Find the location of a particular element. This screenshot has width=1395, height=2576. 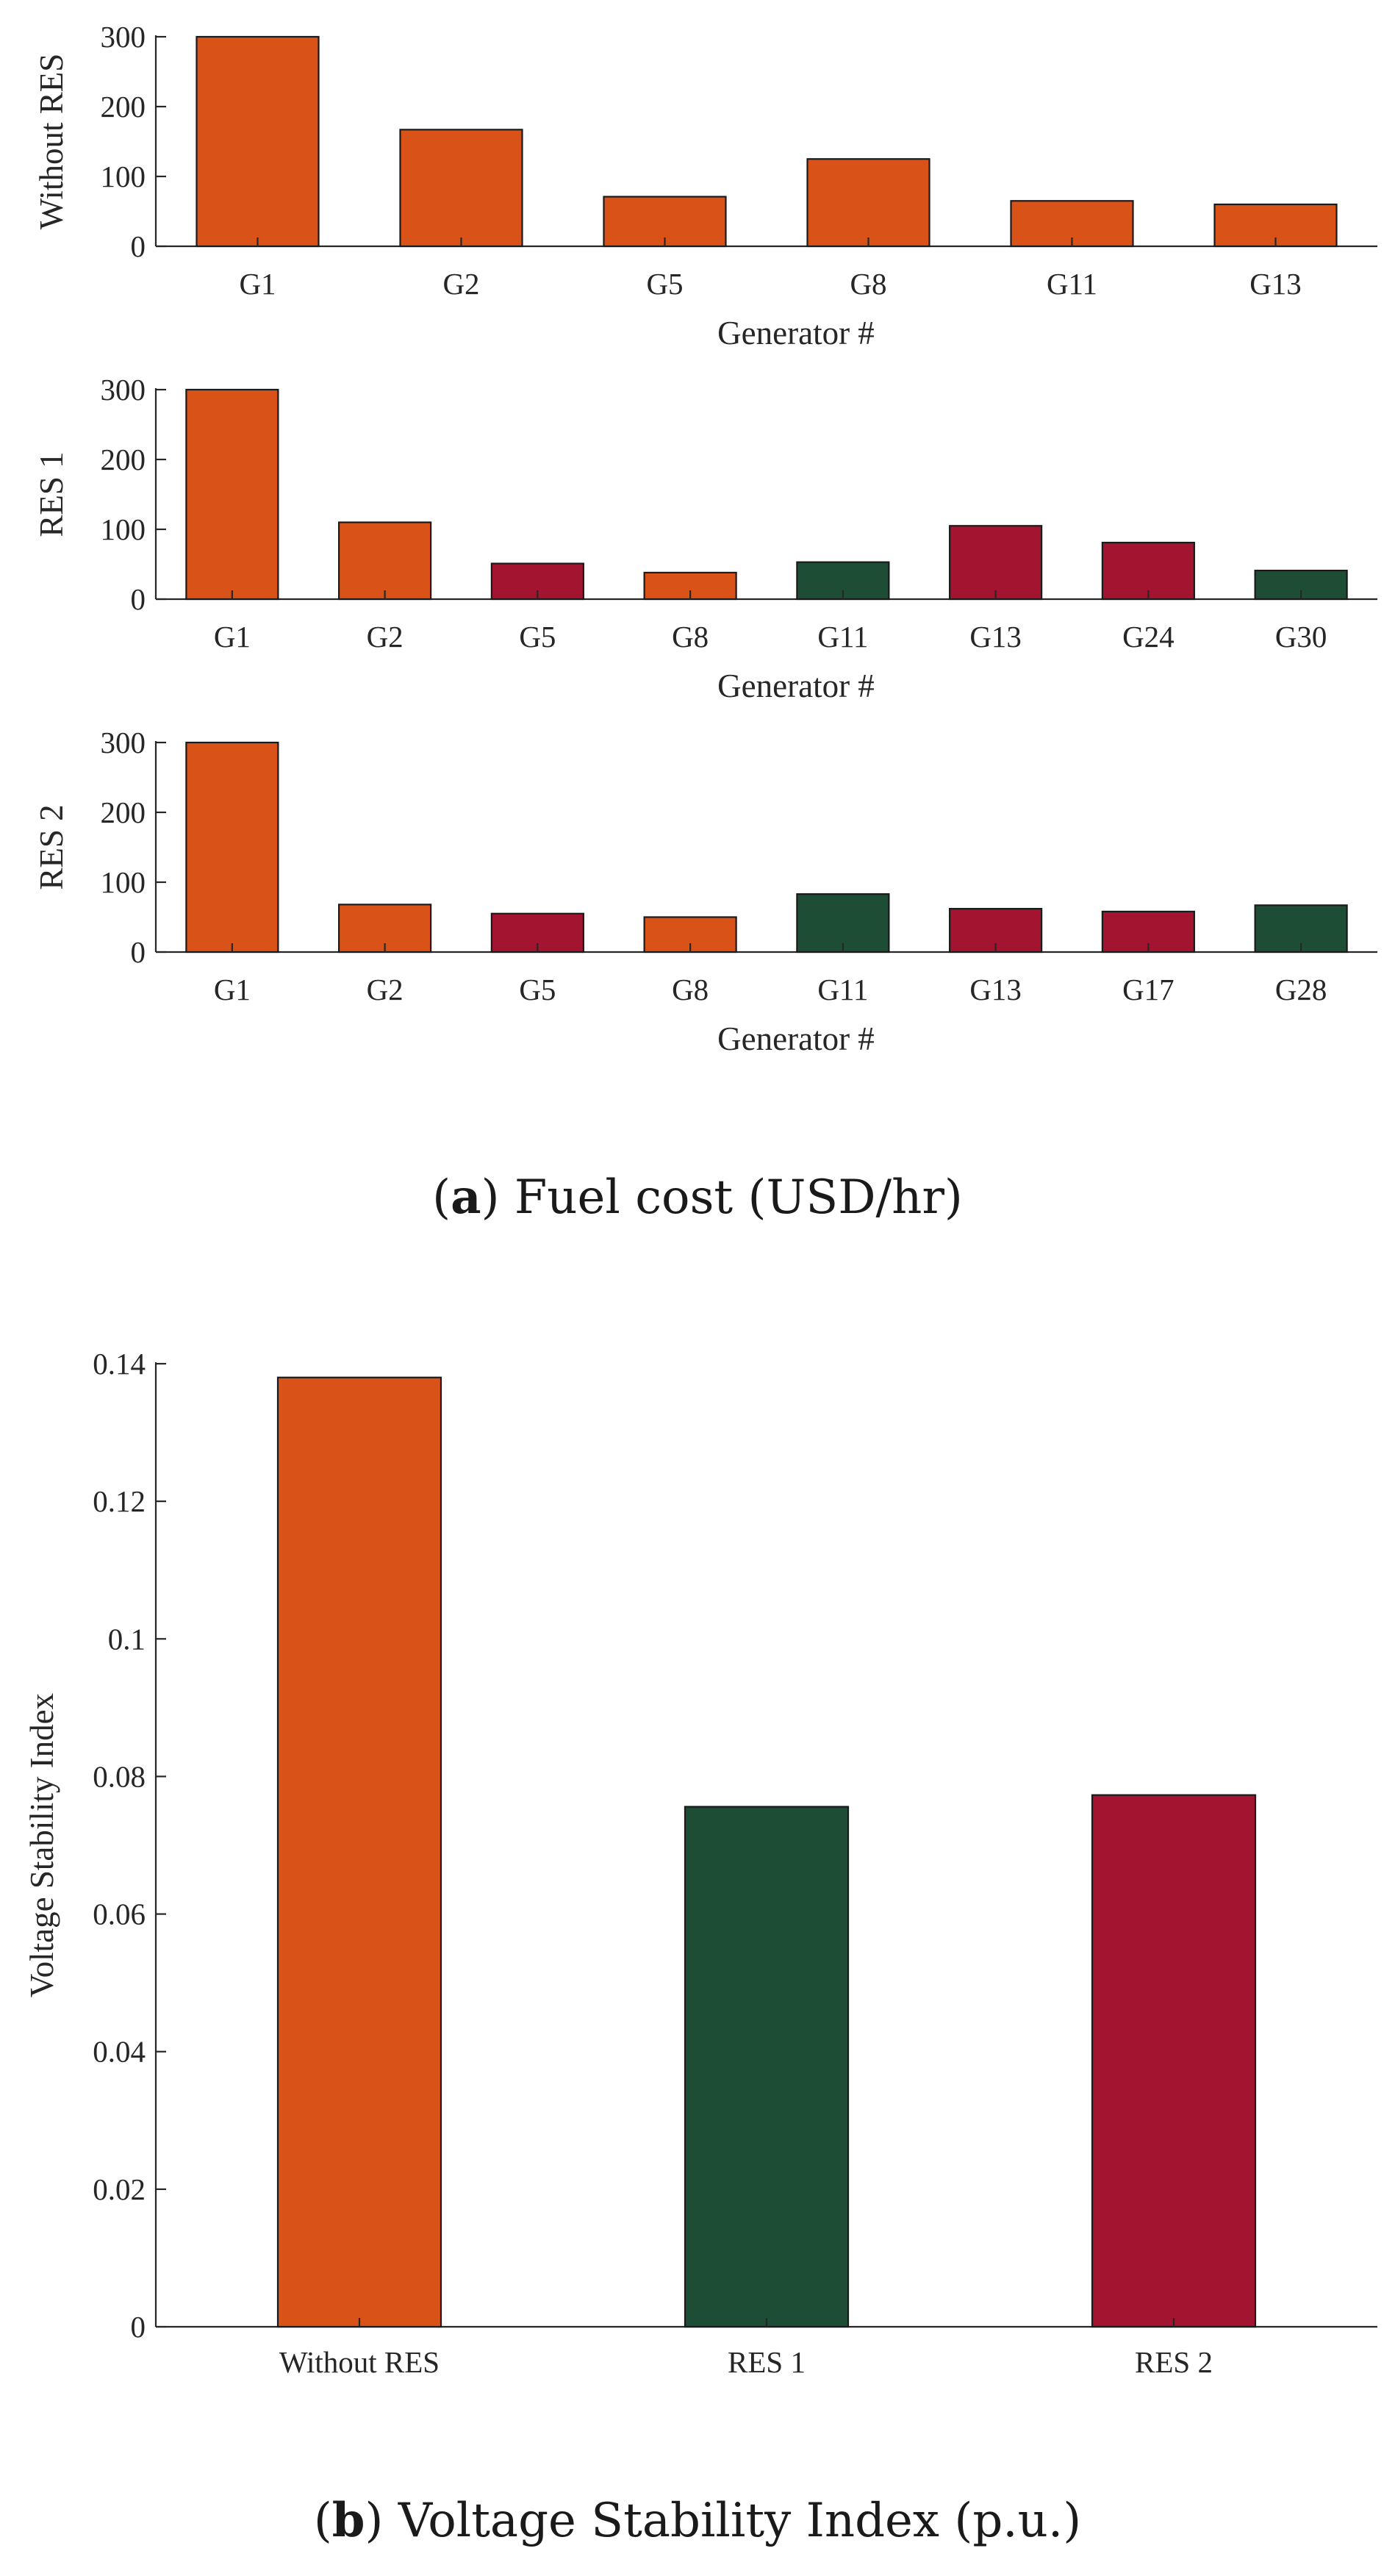

x-tick-label: G28 is located at coordinates (1301, 990).